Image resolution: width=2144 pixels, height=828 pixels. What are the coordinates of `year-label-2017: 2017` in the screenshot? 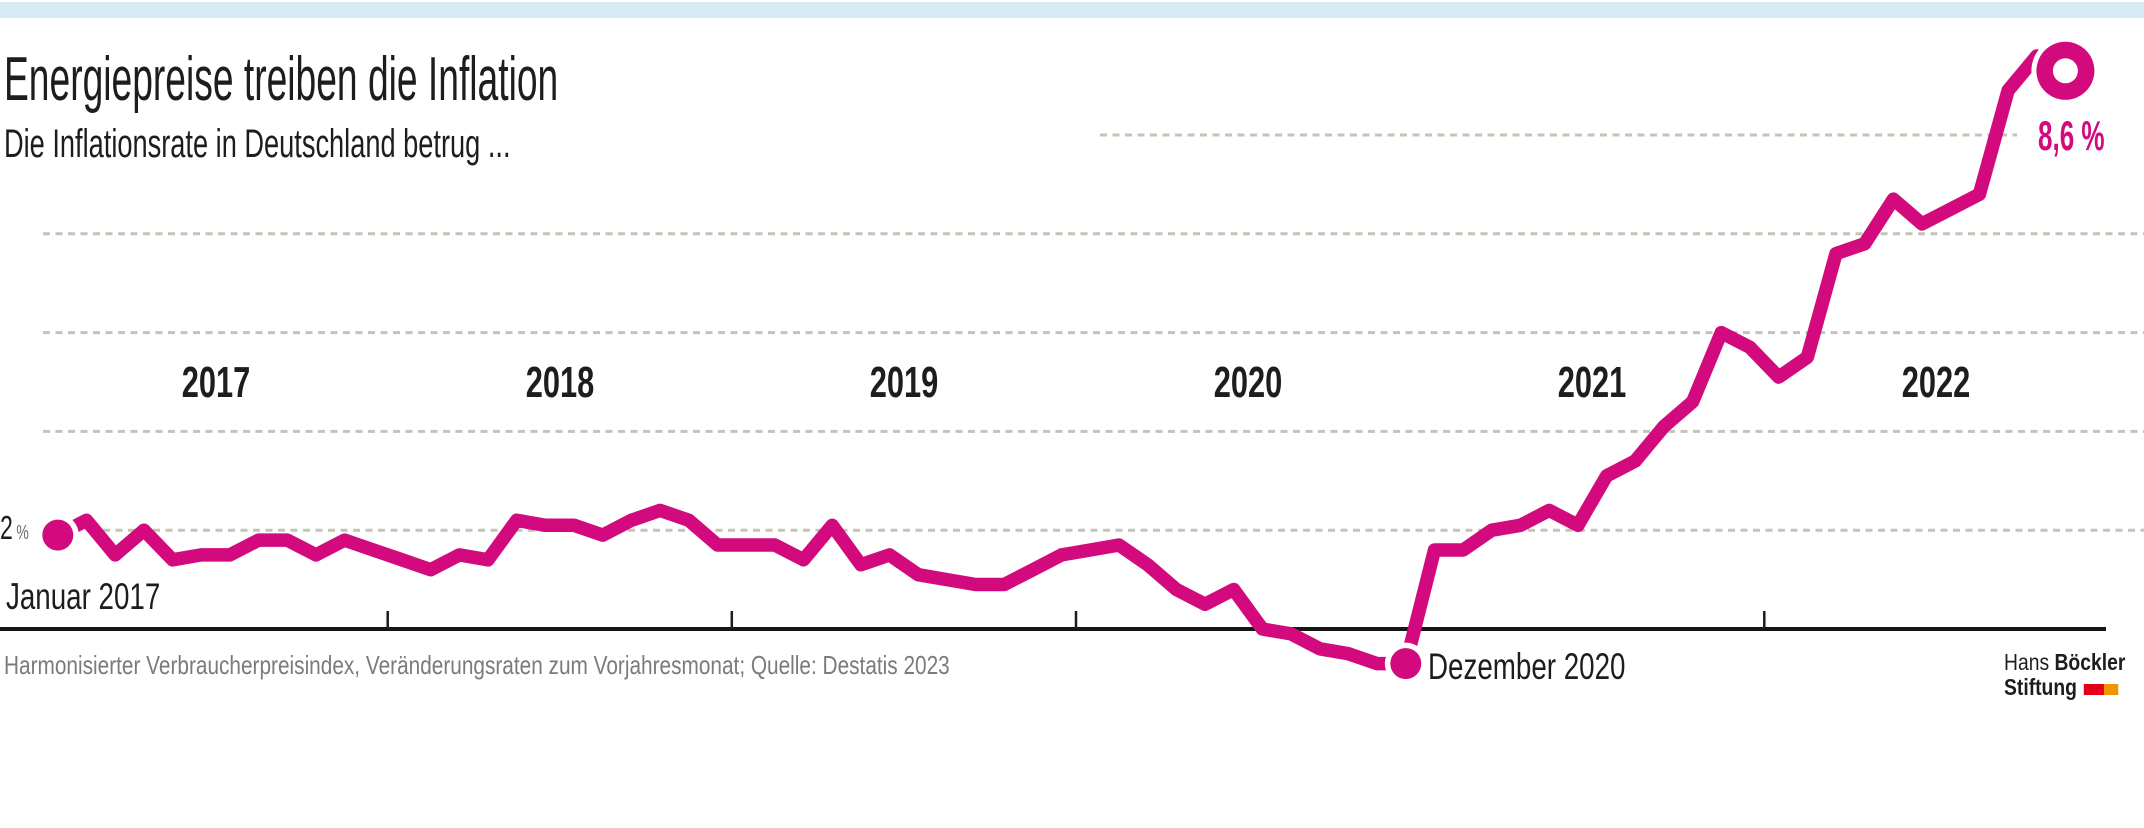 It's located at (216, 382).